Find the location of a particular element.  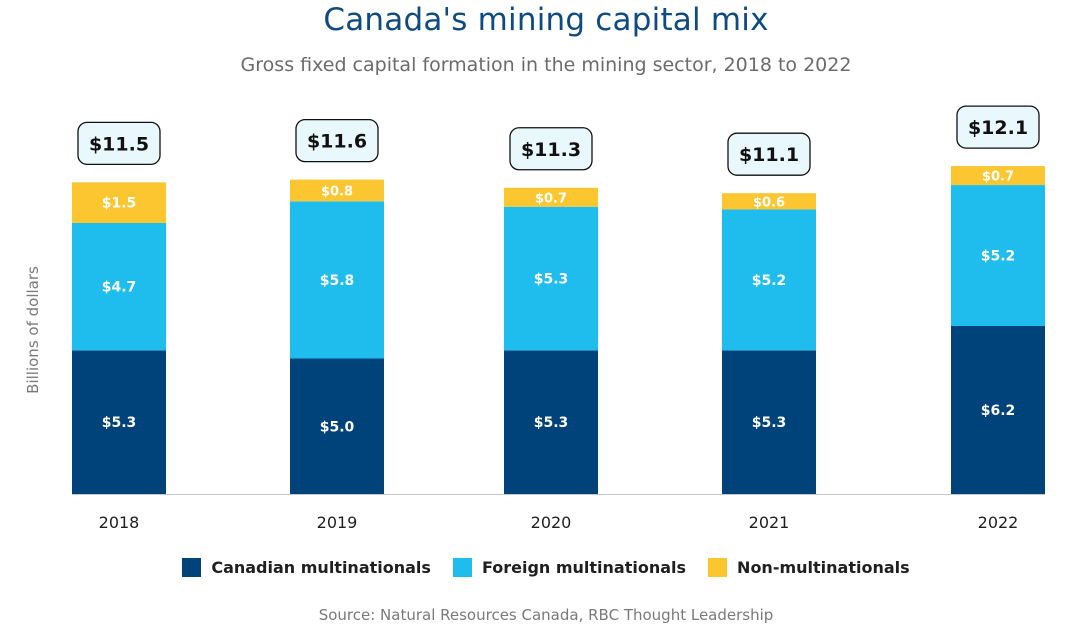

bar-canadian-2018 is located at coordinates (119, 422).